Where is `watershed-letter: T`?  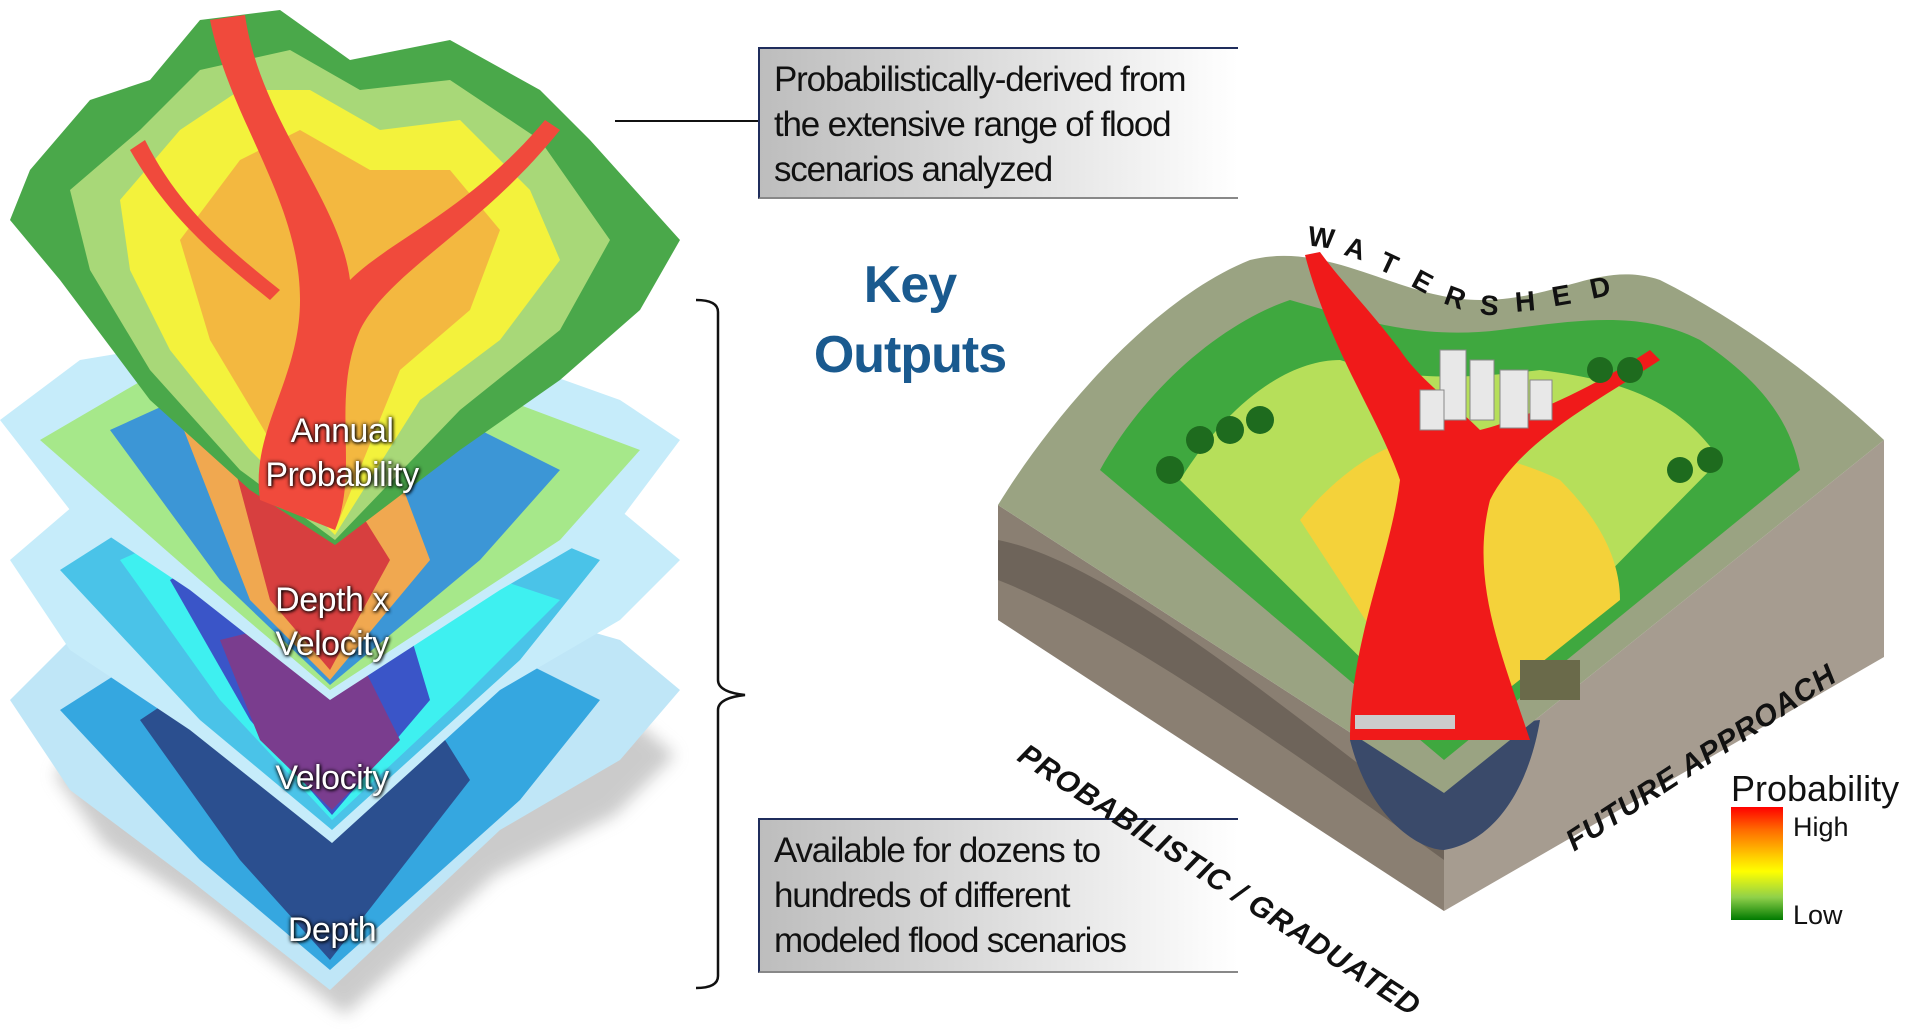
watershed-letter: T is located at coordinates (1389, 263).